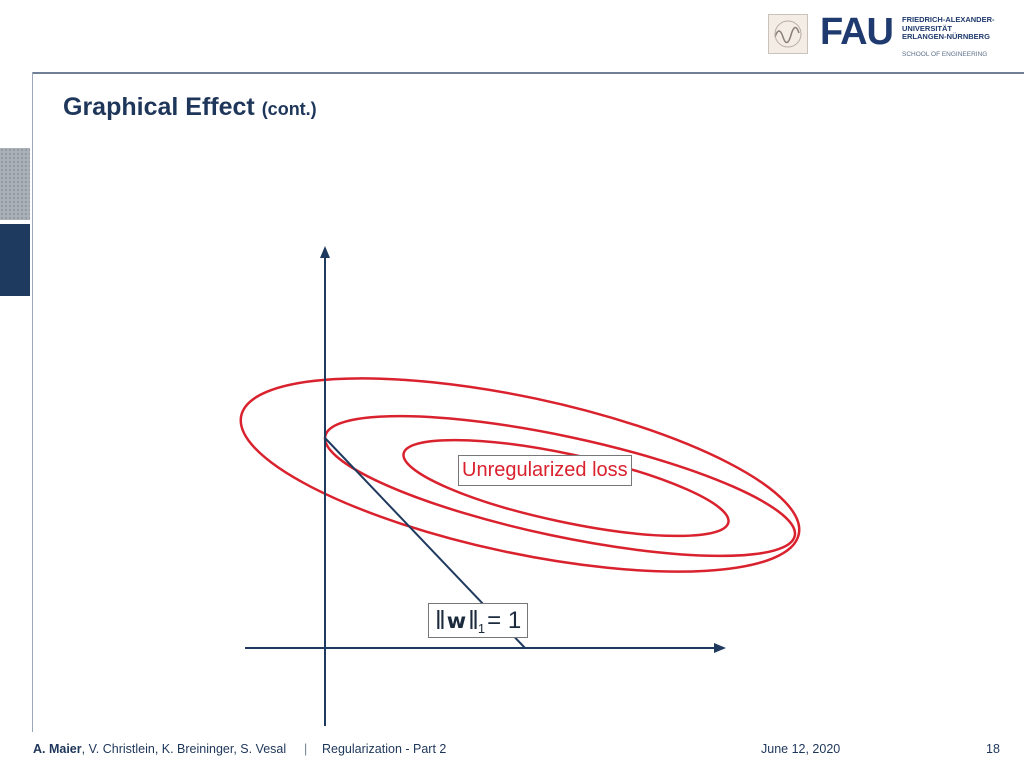  What do you see at coordinates (440, 620) in the screenshot?
I see `norm-open-bars: ‖` at bounding box center [440, 620].